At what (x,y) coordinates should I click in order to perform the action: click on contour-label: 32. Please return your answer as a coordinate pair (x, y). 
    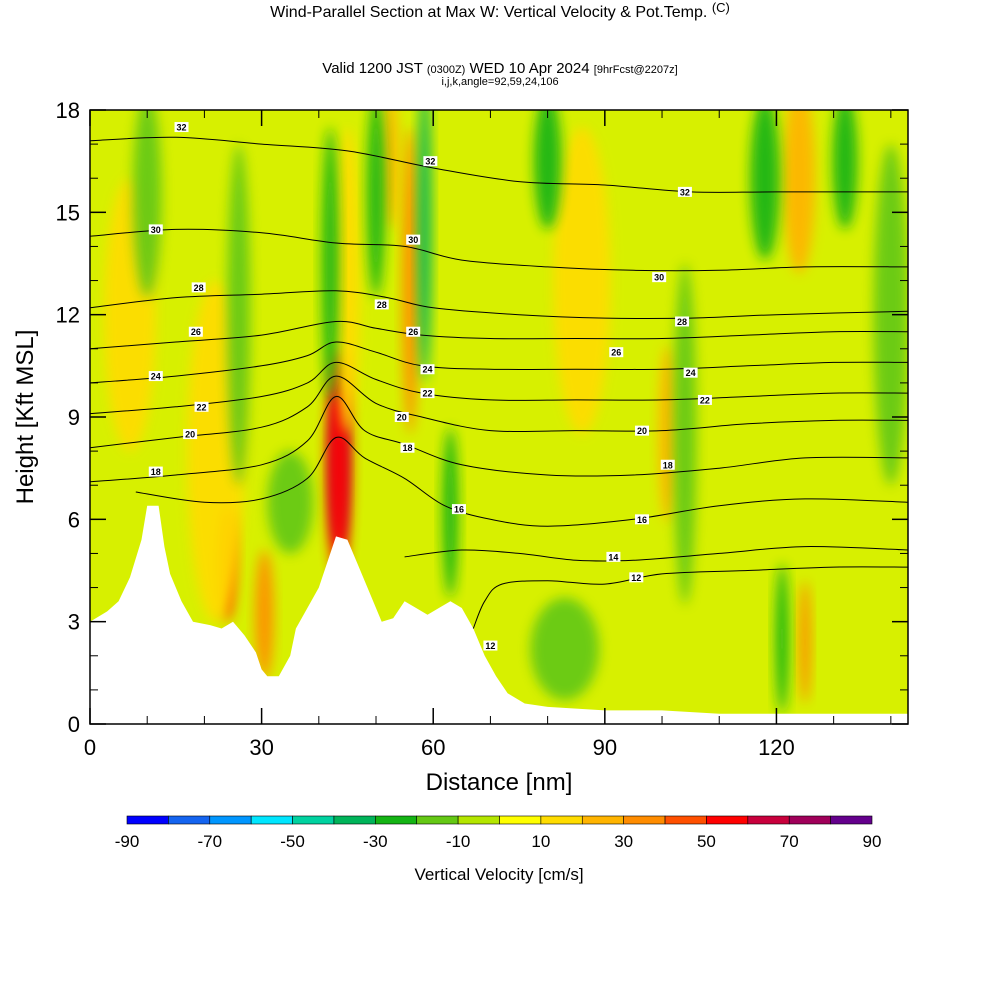
    Looking at the image, I should click on (181, 127).